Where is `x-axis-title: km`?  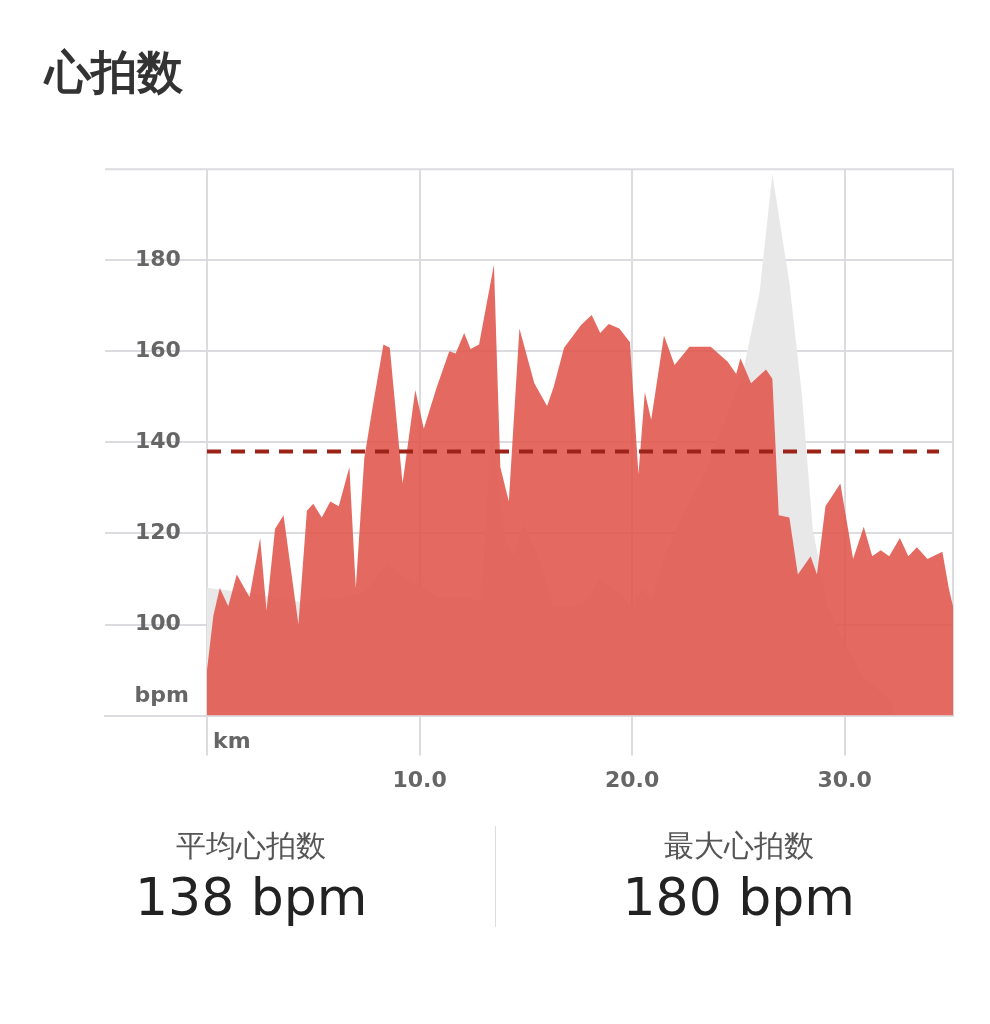
x-axis-title: km is located at coordinates (232, 741).